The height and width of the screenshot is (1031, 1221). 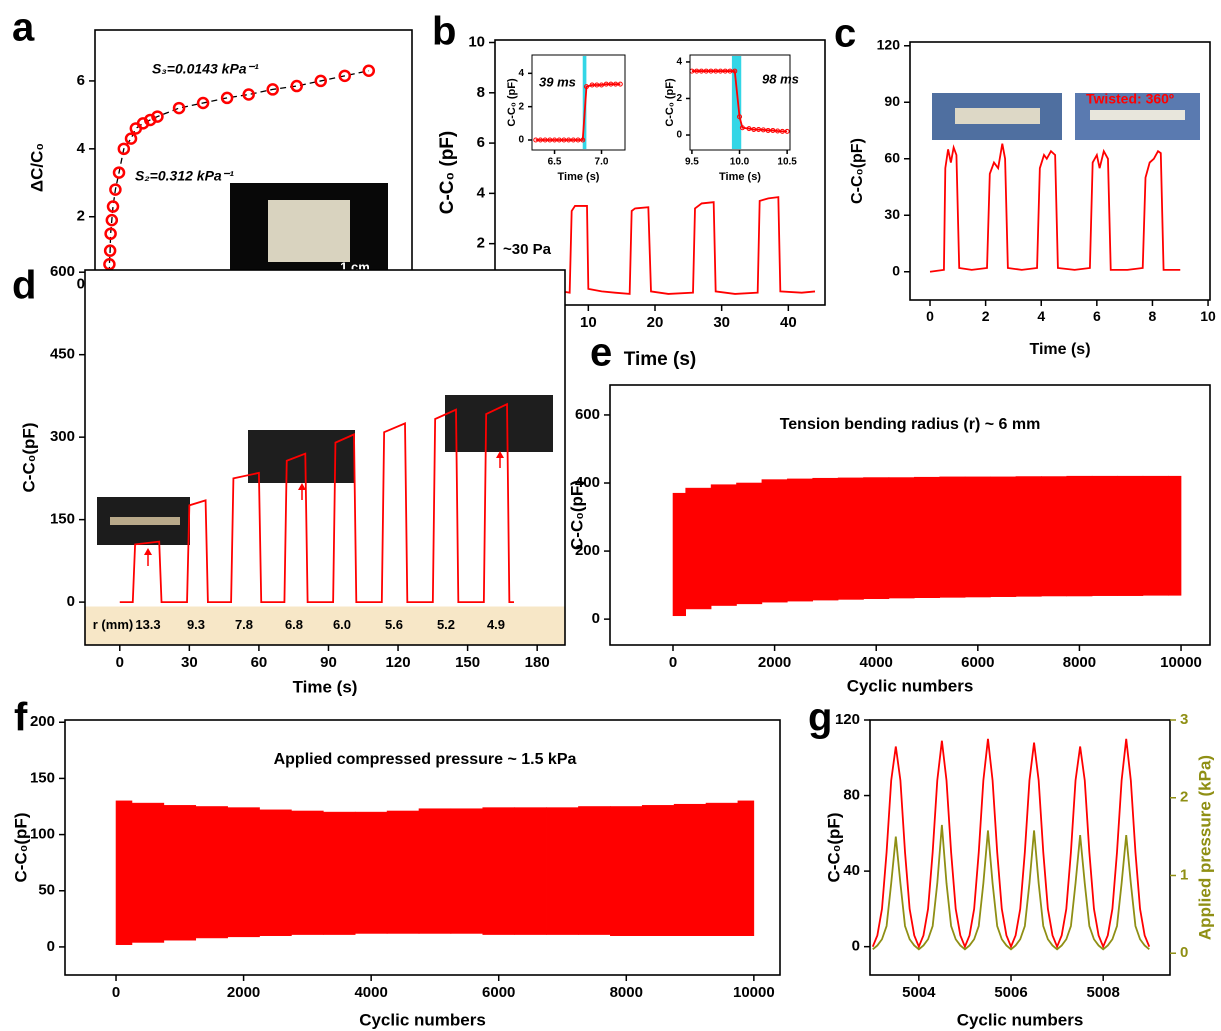 What do you see at coordinates (986, 316) in the screenshot?
I see `x-tick-label: 2` at bounding box center [986, 316].